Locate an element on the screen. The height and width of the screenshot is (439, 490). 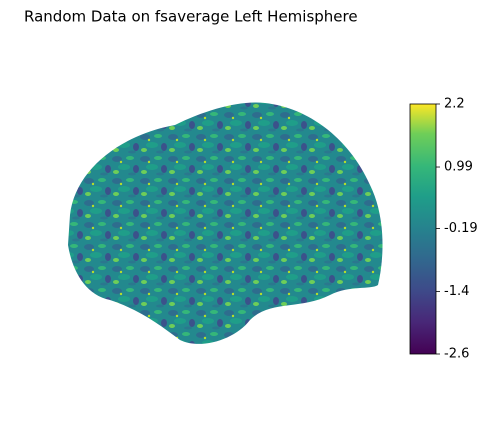
colorbar is located at coordinates (423, 229).